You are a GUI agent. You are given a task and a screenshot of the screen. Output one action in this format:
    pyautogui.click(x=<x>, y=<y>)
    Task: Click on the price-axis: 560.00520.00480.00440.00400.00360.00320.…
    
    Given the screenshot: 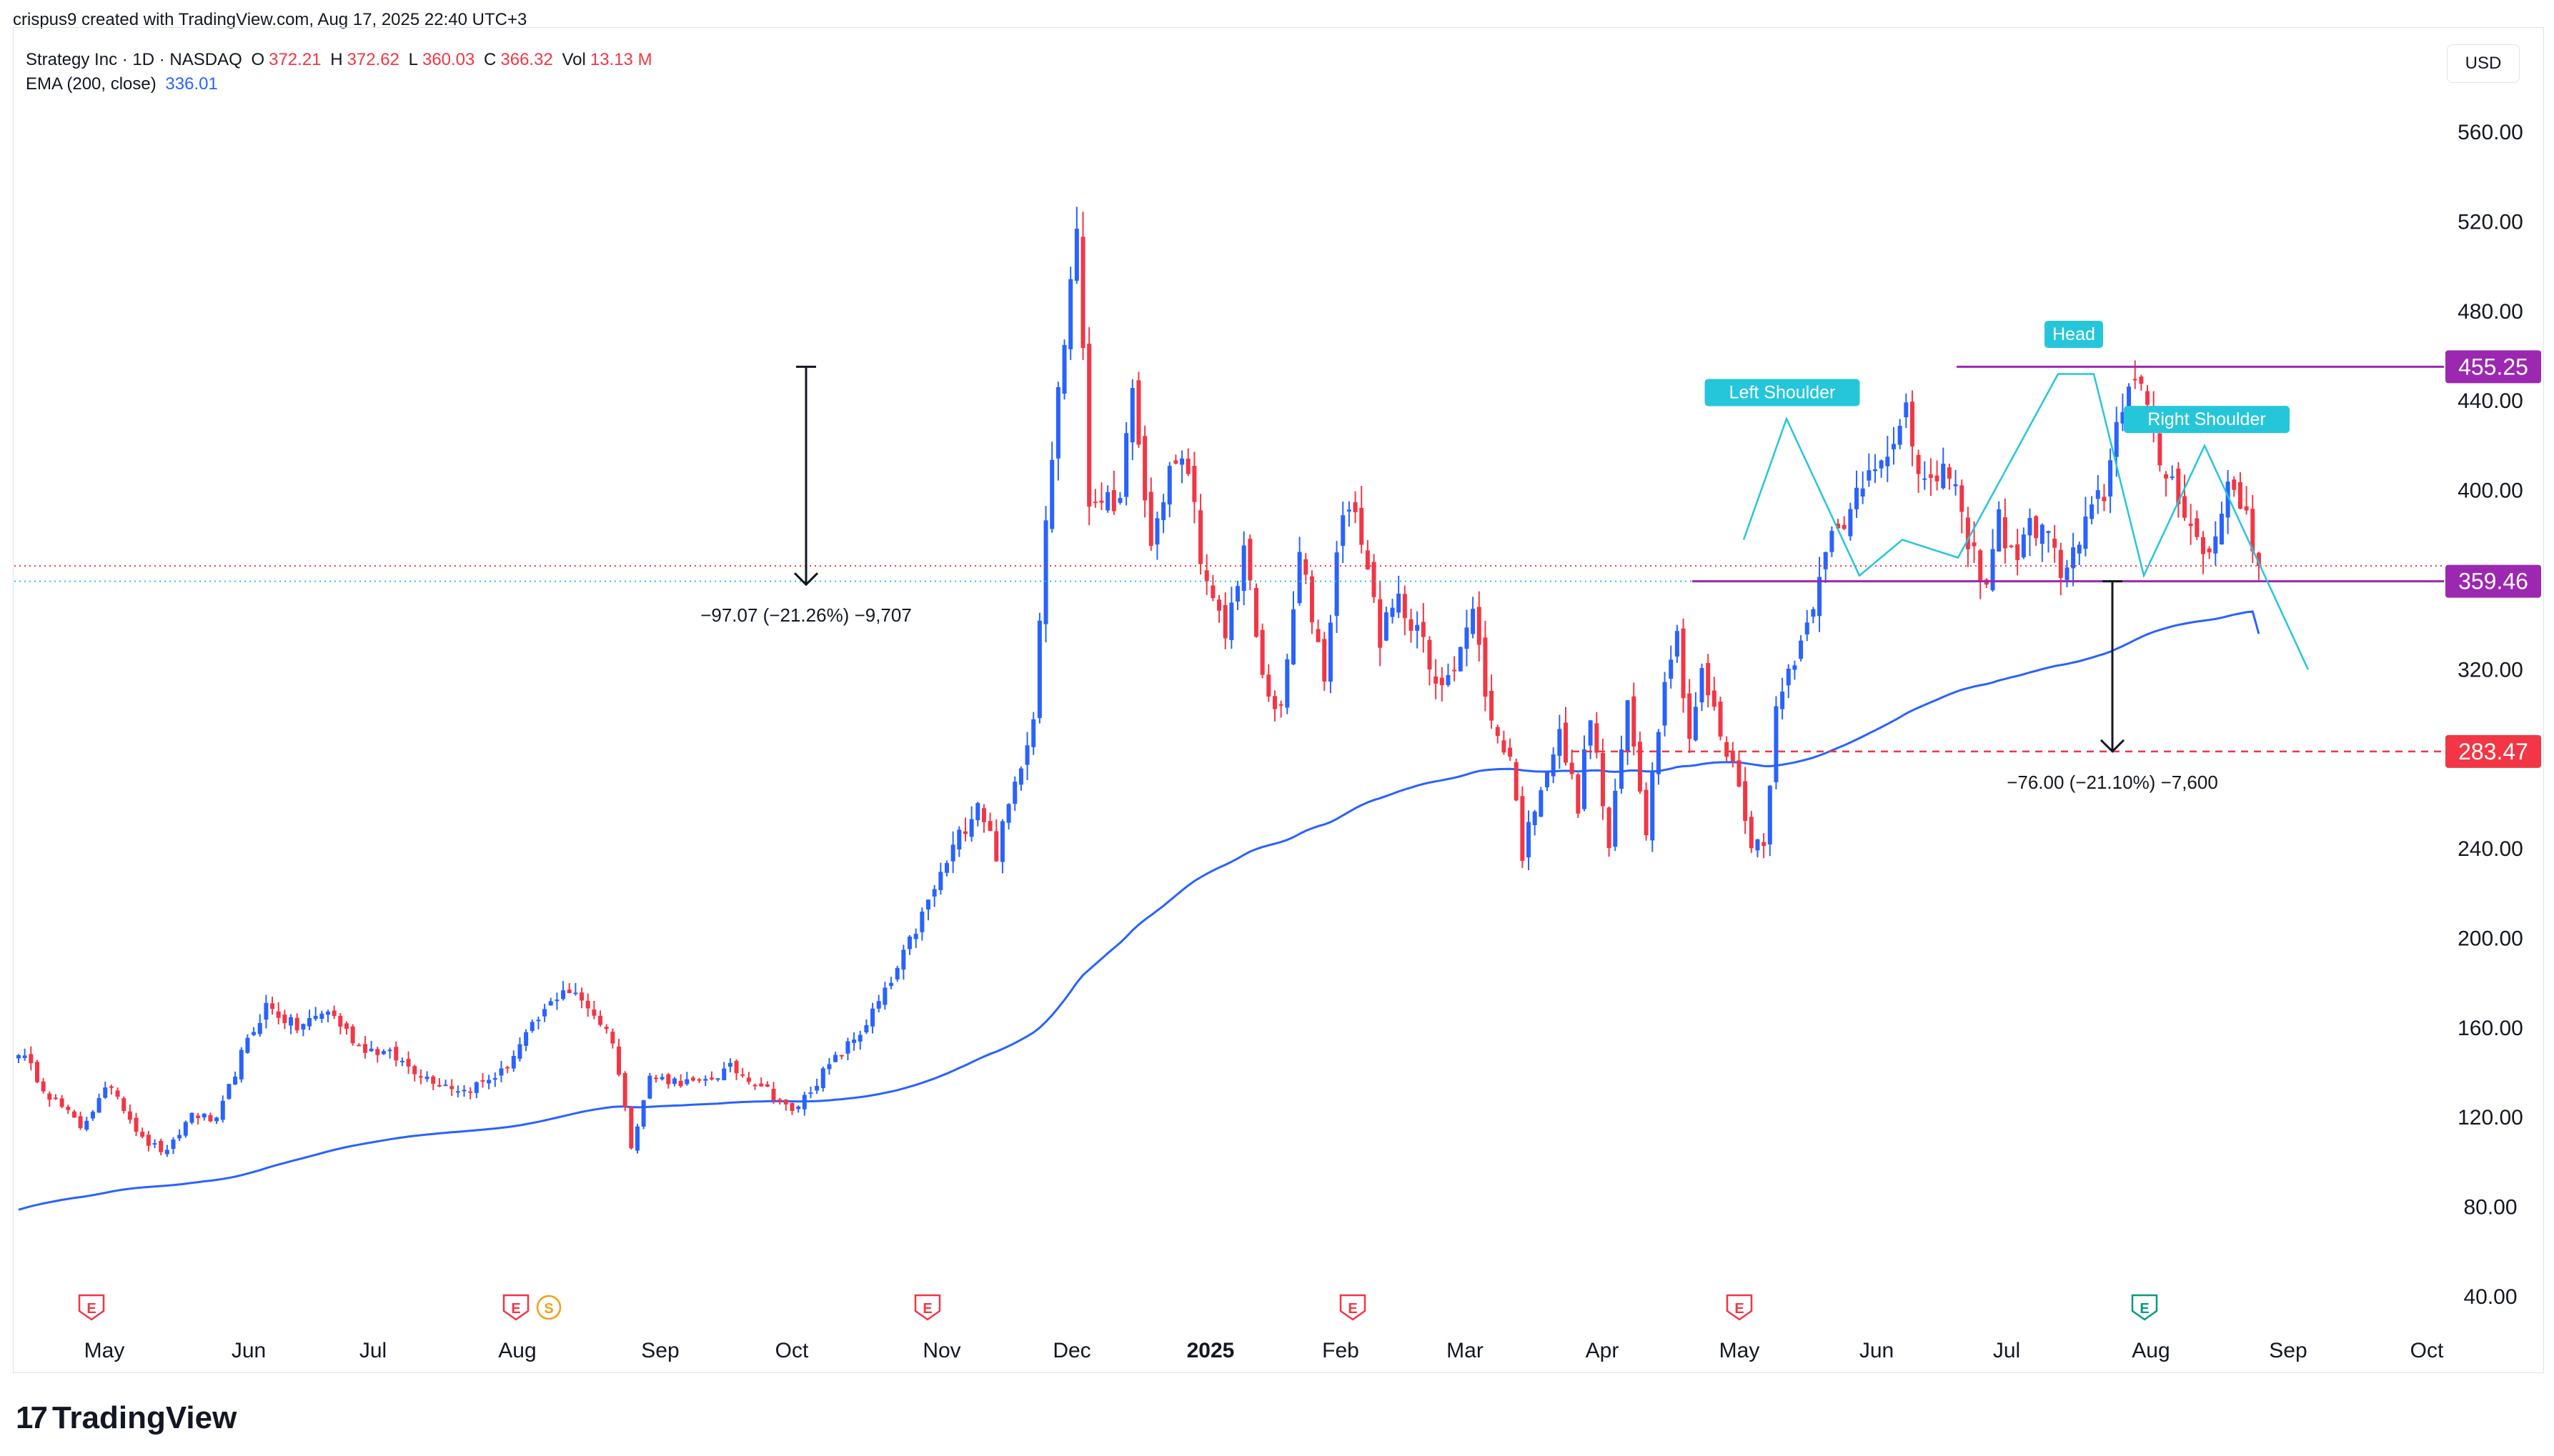 What is the action you would take?
    pyautogui.click(x=2493, y=715)
    